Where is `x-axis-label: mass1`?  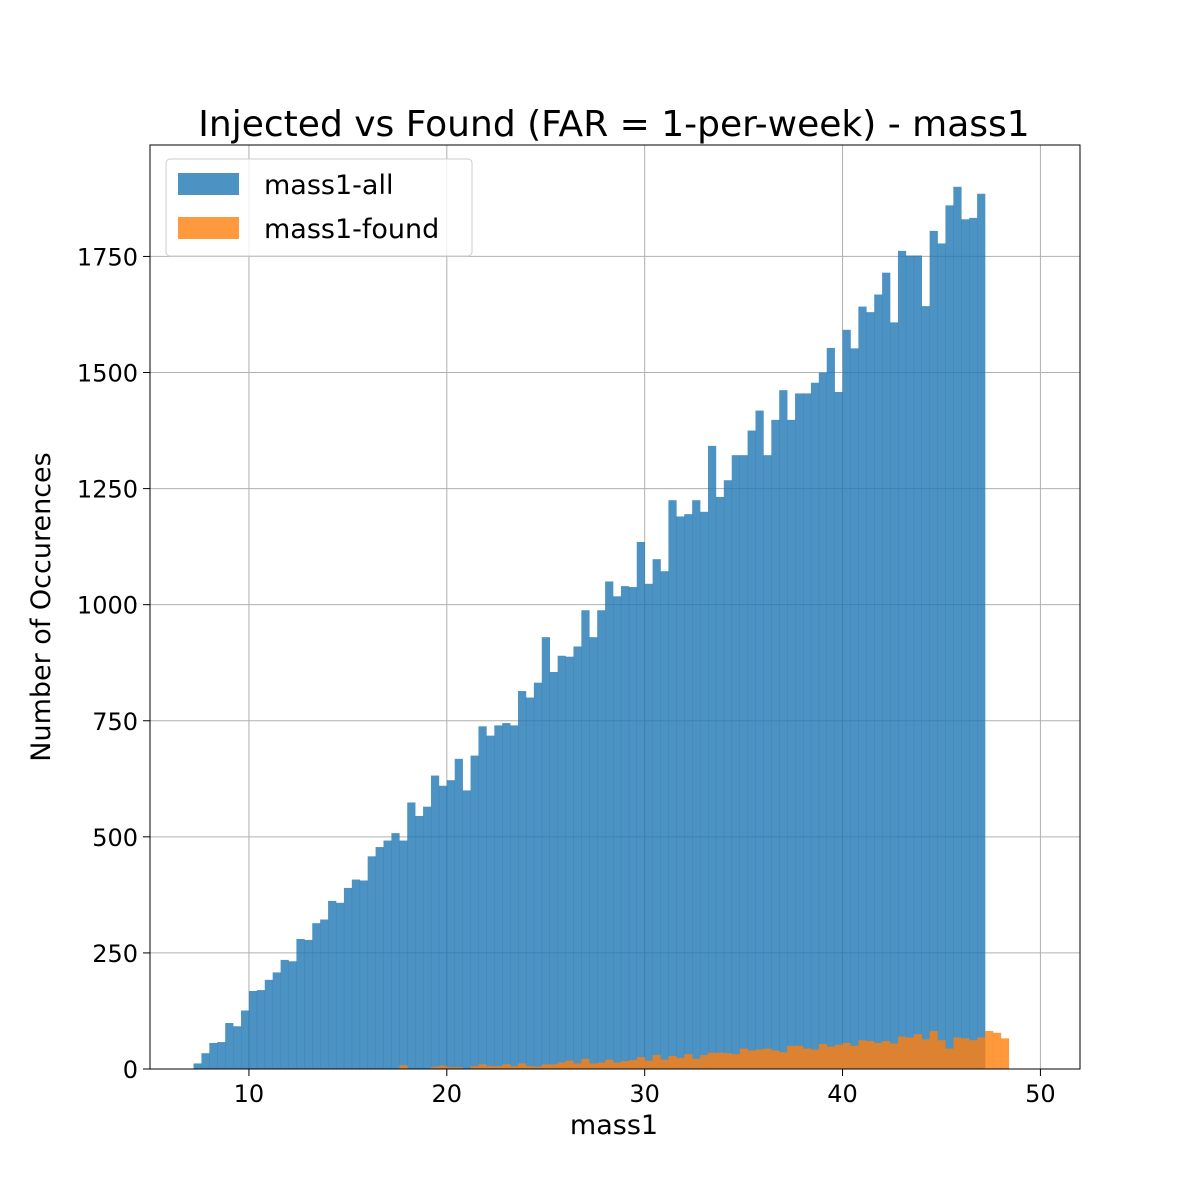
x-axis-label: mass1 is located at coordinates (614, 1125).